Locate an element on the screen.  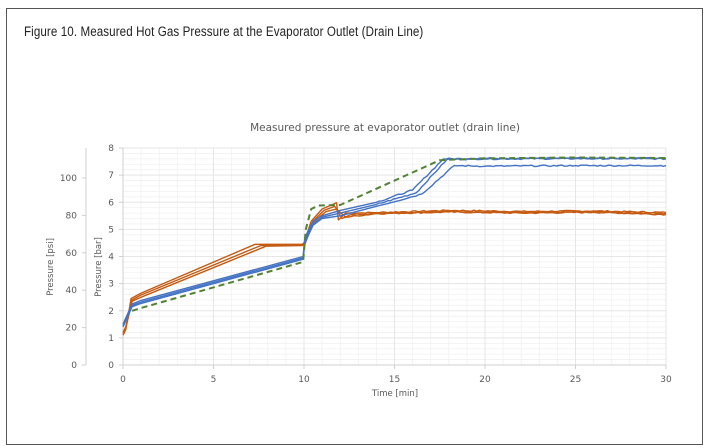
y-tick-label-psi: 20 is located at coordinates (72, 329).